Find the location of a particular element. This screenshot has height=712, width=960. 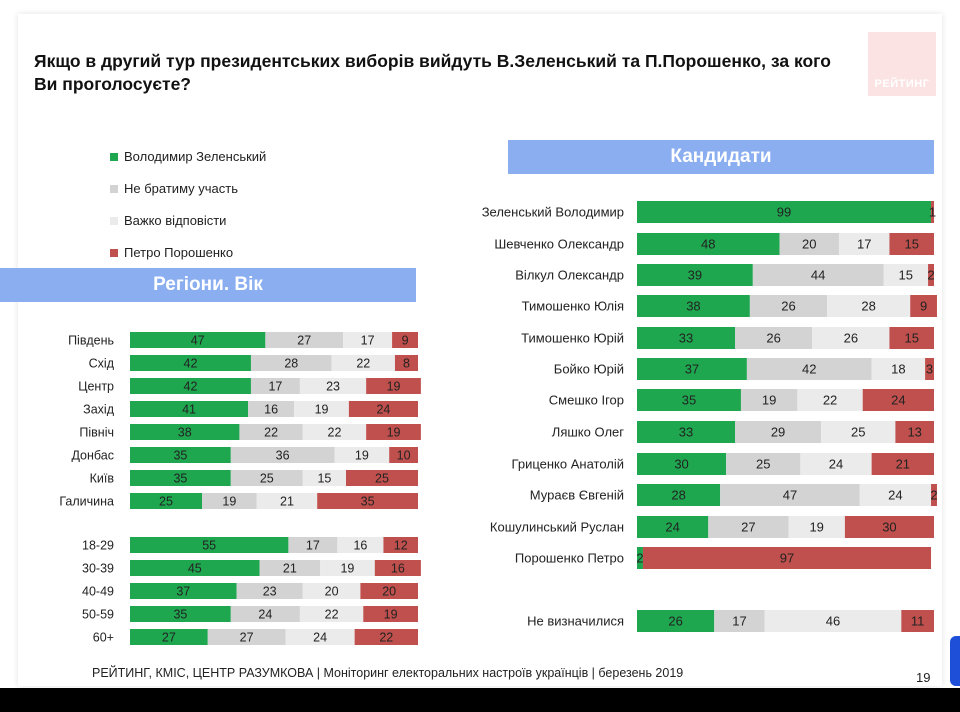

data-label: 8 is located at coordinates (406, 364).